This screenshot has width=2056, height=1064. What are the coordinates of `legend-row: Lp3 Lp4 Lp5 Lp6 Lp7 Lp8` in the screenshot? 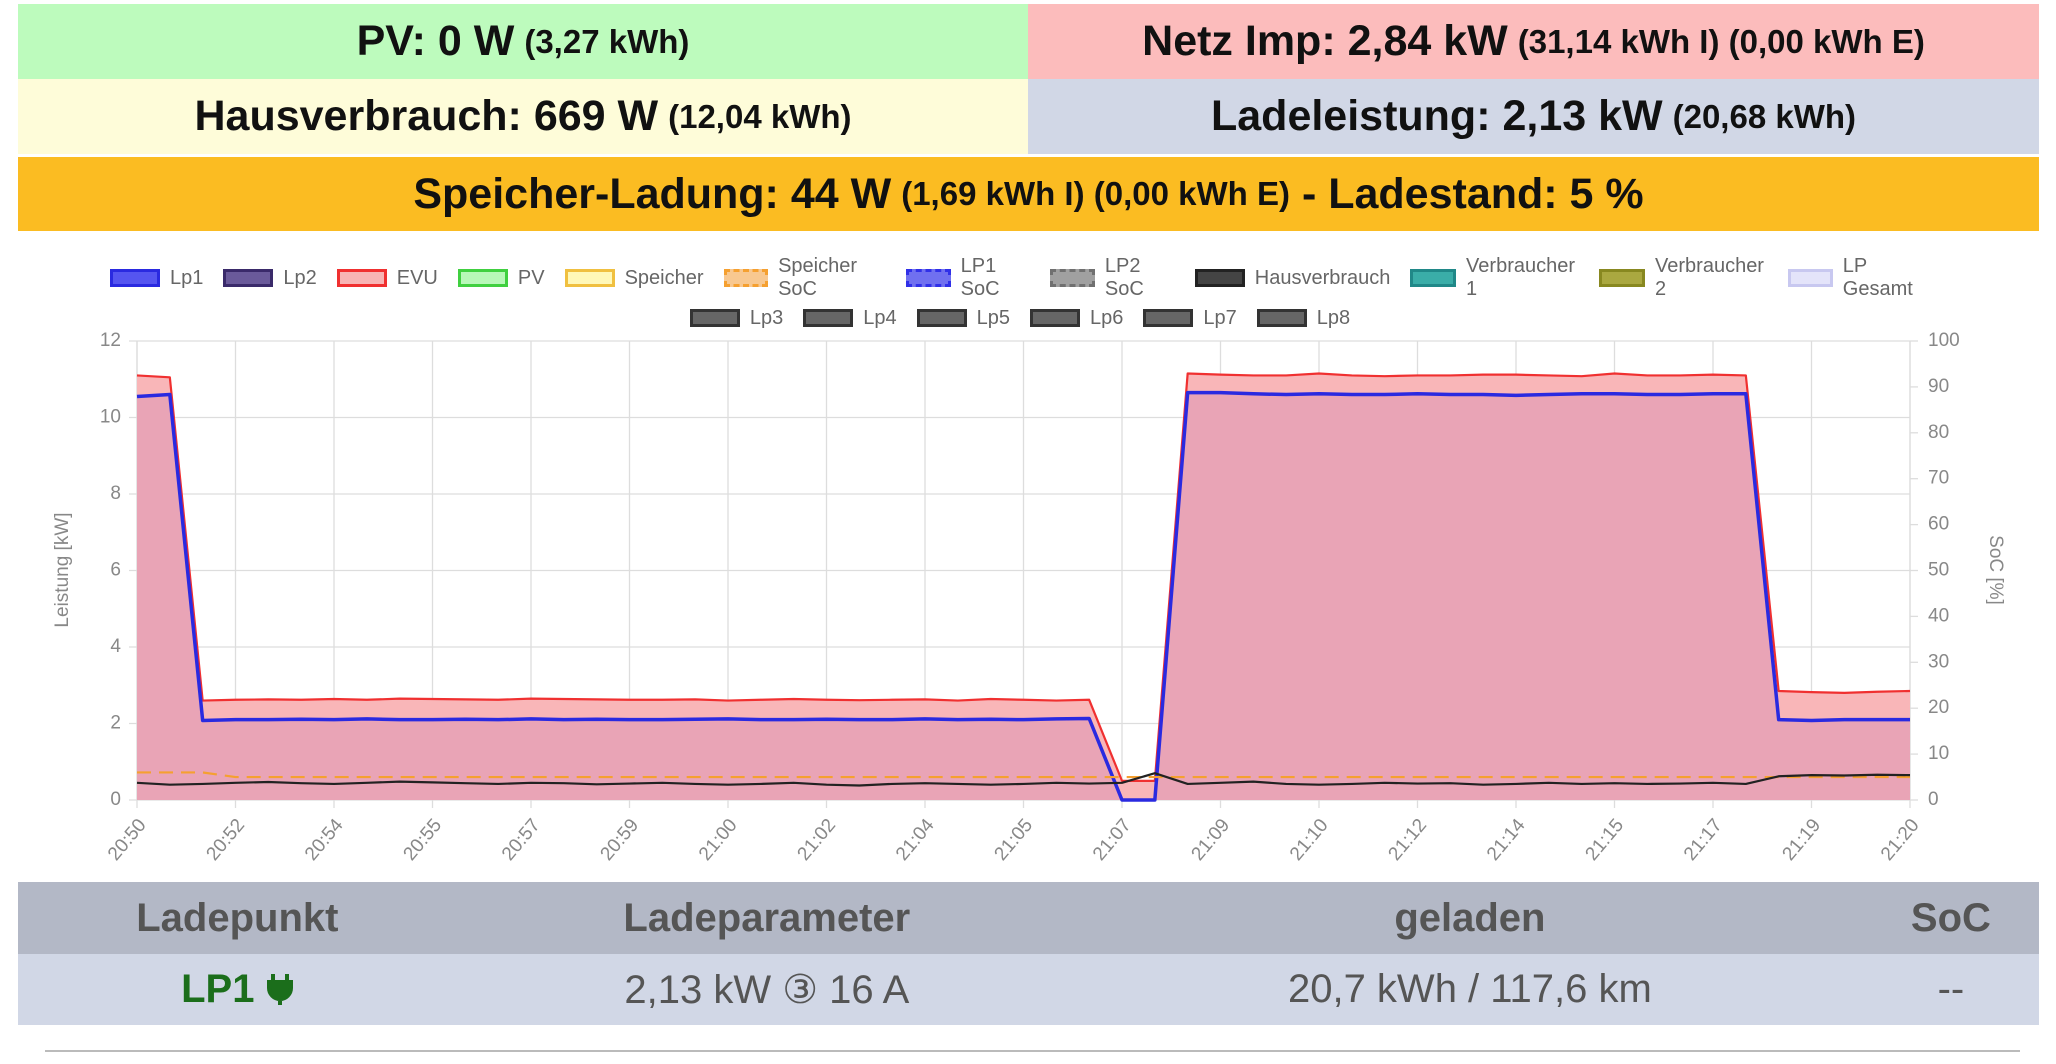 It's located at (1020, 318).